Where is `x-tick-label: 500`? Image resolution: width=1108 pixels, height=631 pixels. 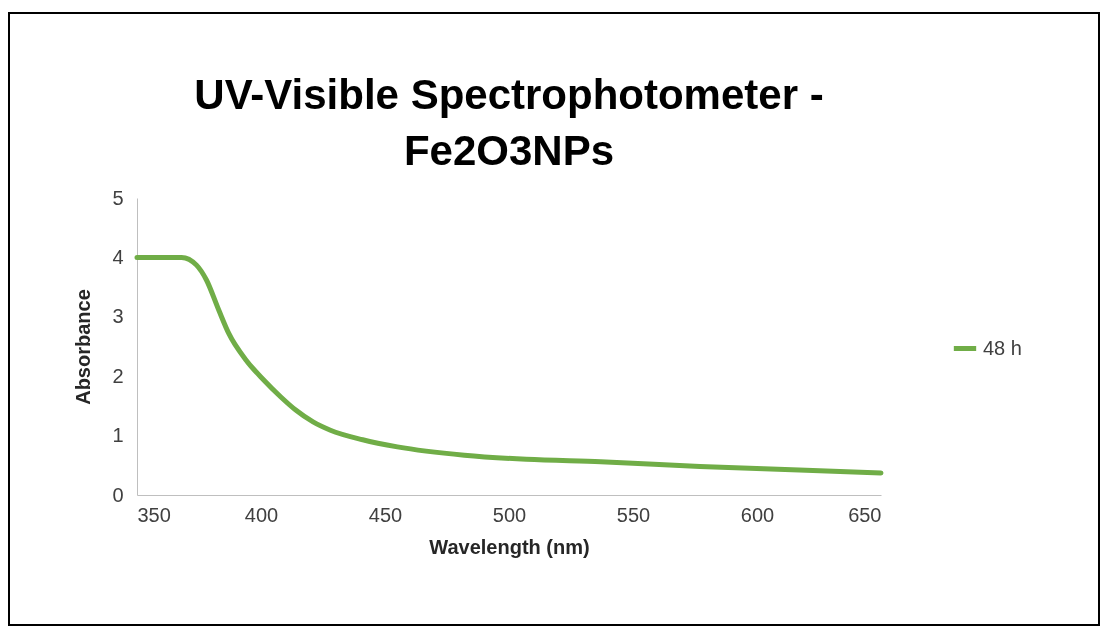 x-tick-label: 500 is located at coordinates (509, 514).